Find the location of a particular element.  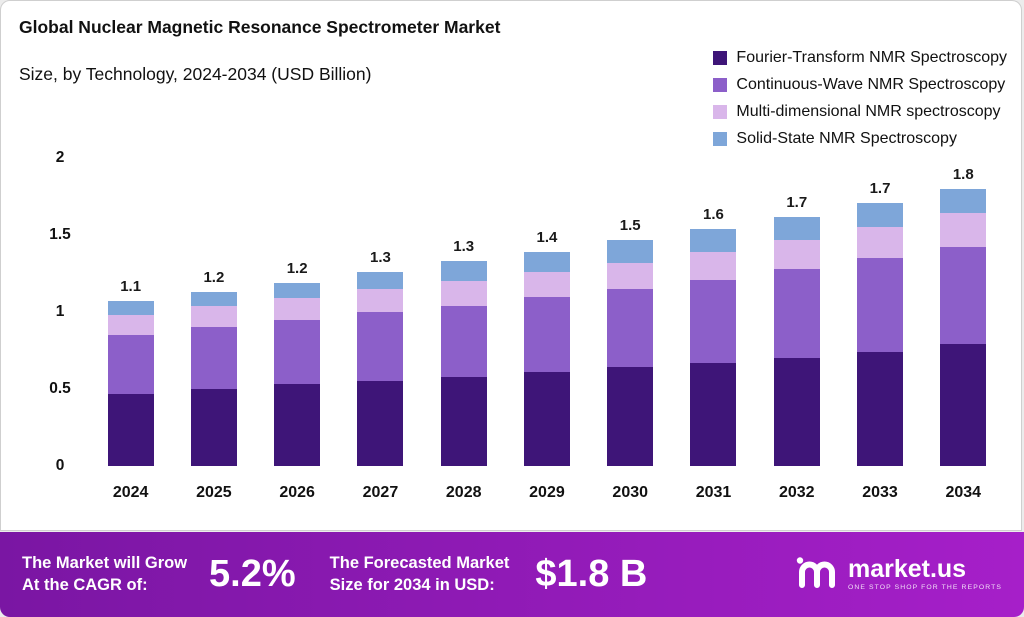

bar-total-label: 1.2 is located at coordinates (214, 277).